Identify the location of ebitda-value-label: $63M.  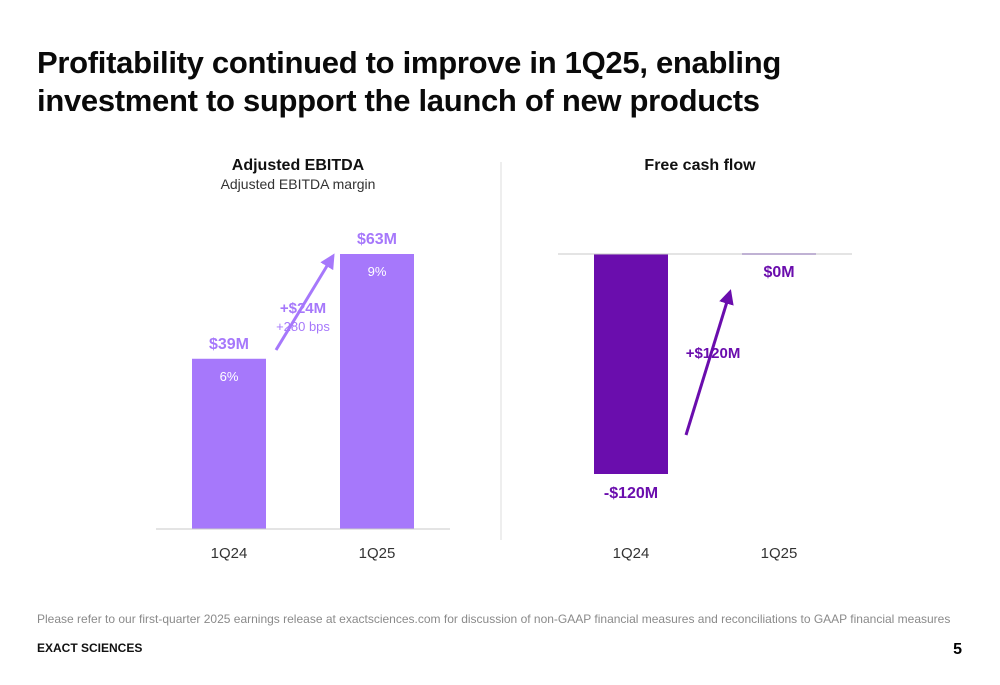
(377, 239).